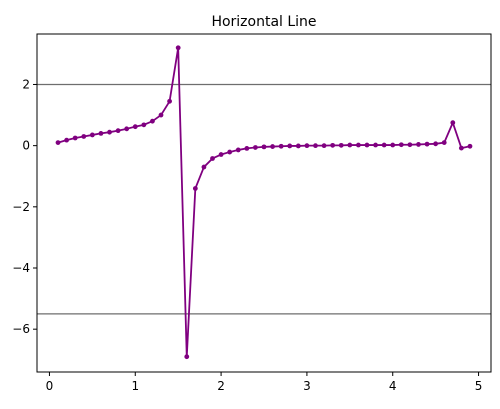  What do you see at coordinates (21, 329) in the screenshot?
I see `y-tick-label: −6` at bounding box center [21, 329].